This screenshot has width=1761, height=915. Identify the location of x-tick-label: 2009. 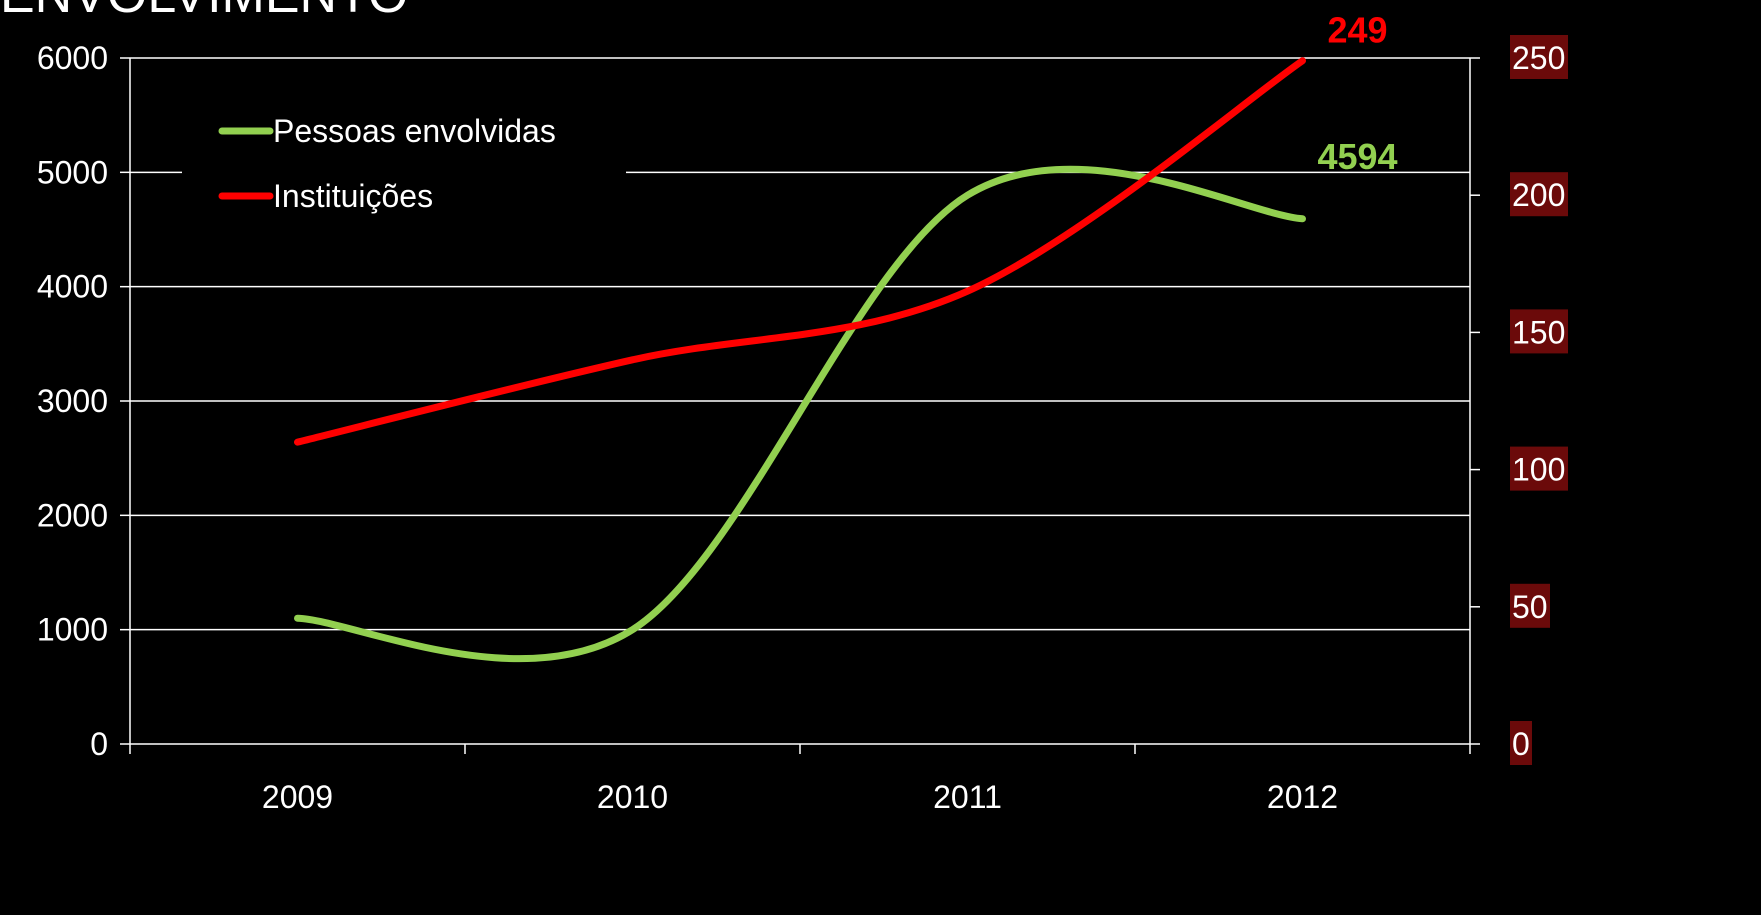
(297, 797).